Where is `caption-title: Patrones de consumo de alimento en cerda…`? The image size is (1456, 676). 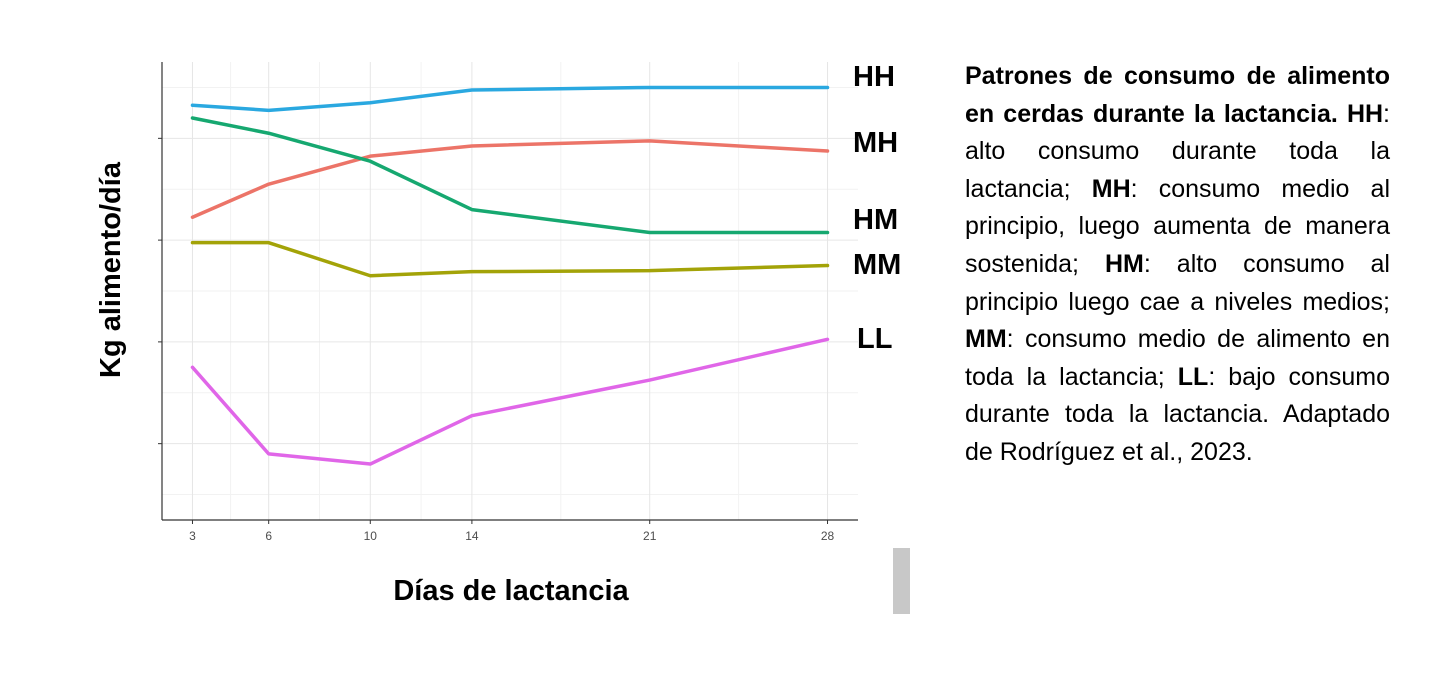
caption-title: Patrones de consumo de alimento en cerda… is located at coordinates (1177, 95).